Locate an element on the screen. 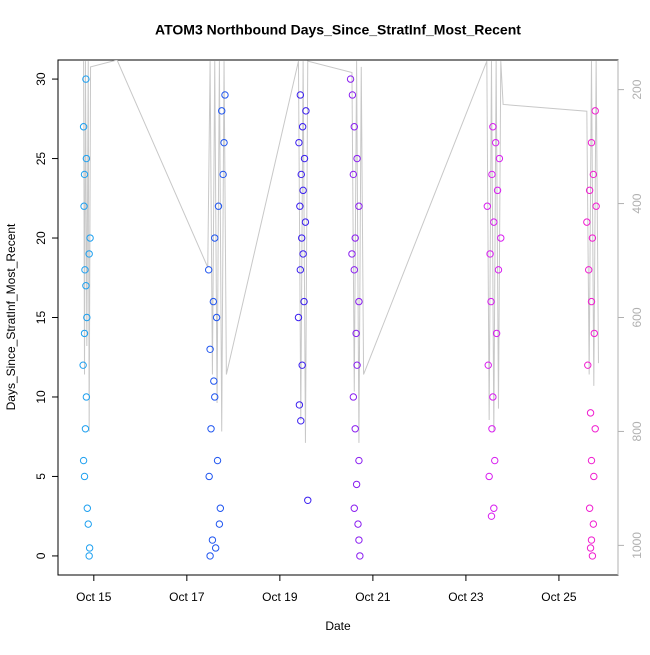 The height and width of the screenshot is (655, 650). y2-tick-label: 800 is located at coordinates (637, 431).